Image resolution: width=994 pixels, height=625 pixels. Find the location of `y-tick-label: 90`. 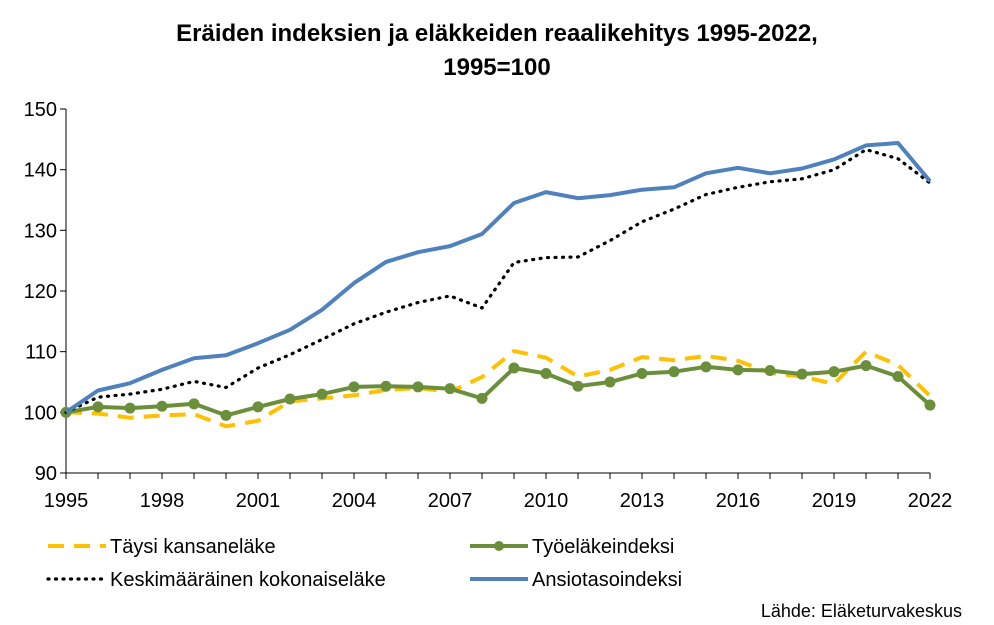

y-tick-label: 90 is located at coordinates (46, 474).